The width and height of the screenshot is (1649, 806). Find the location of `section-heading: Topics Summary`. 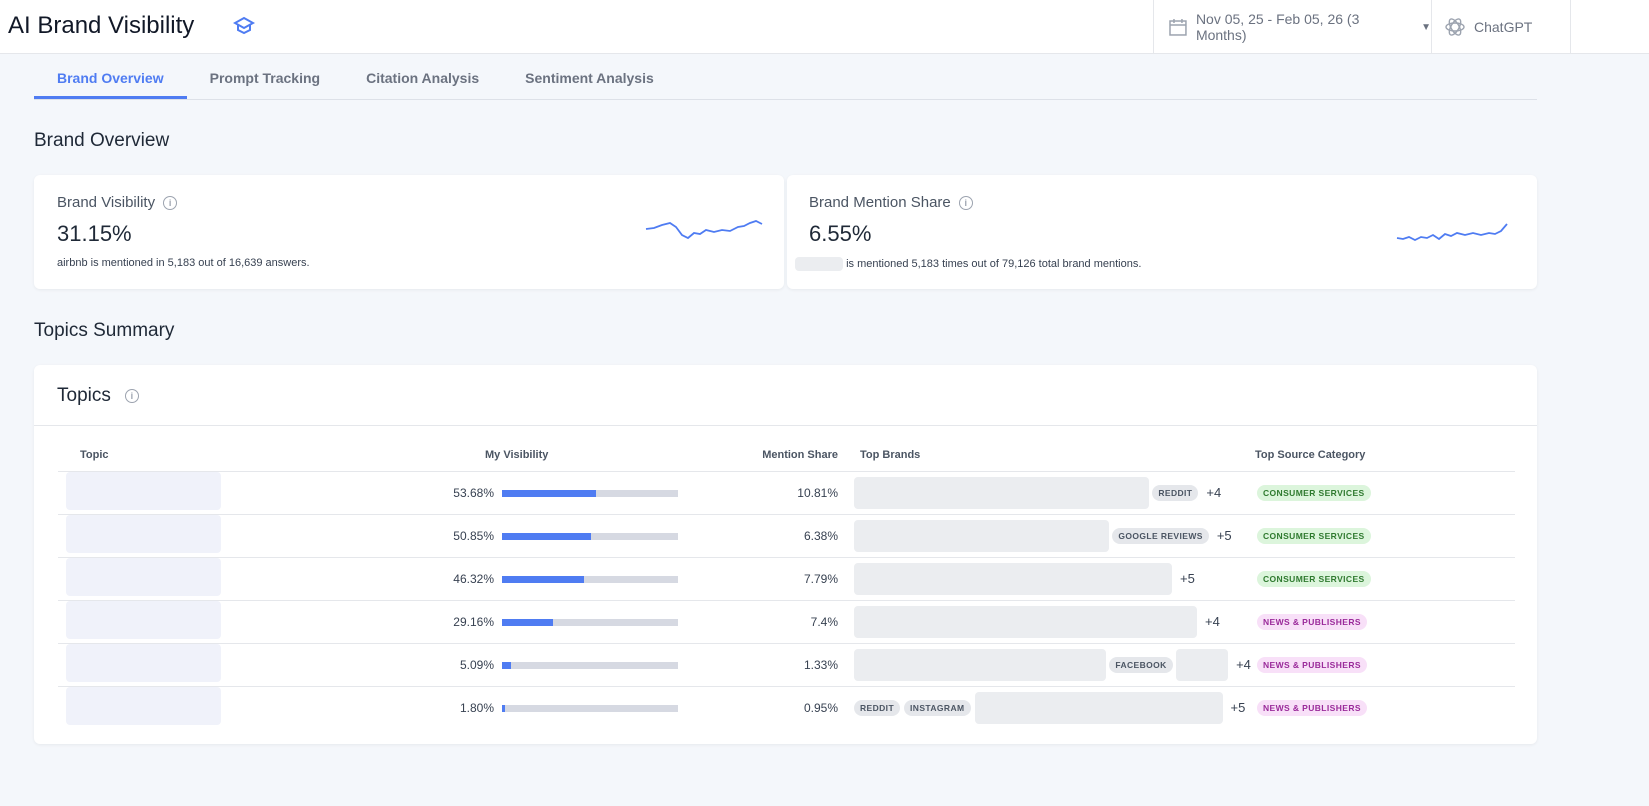

section-heading: Topics Summary is located at coordinates (104, 330).